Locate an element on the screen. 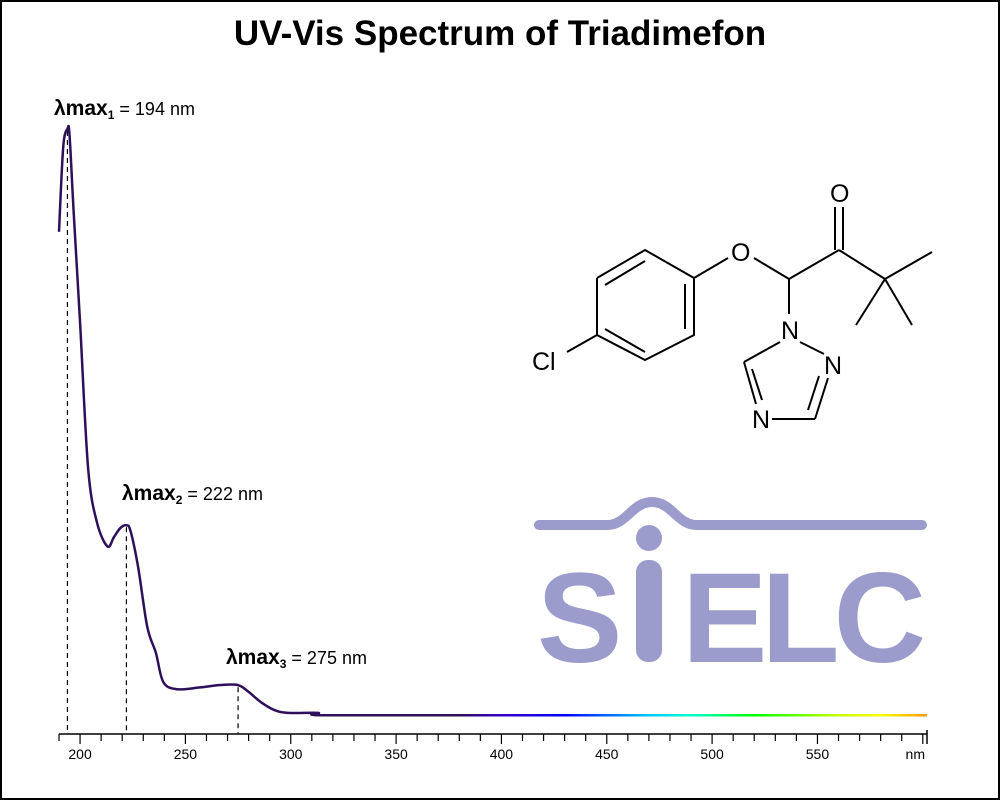 This screenshot has height=800, width=1000. x-tick-label: 550 is located at coordinates (818, 754).